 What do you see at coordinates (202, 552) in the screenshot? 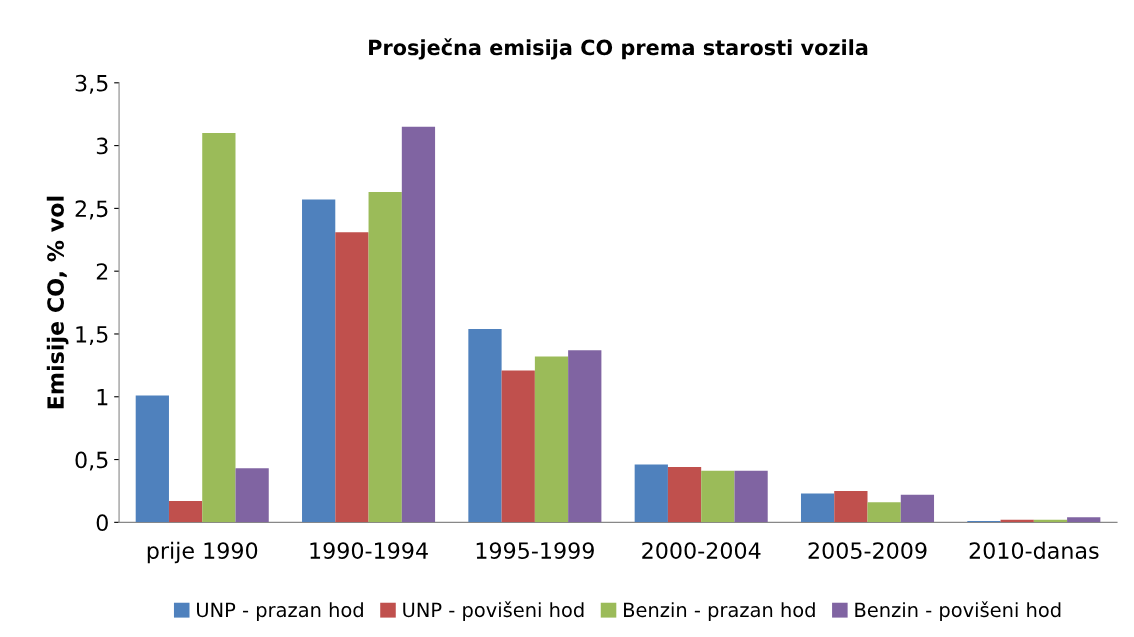
I see `x-tick-label: prije 1990` at bounding box center [202, 552].